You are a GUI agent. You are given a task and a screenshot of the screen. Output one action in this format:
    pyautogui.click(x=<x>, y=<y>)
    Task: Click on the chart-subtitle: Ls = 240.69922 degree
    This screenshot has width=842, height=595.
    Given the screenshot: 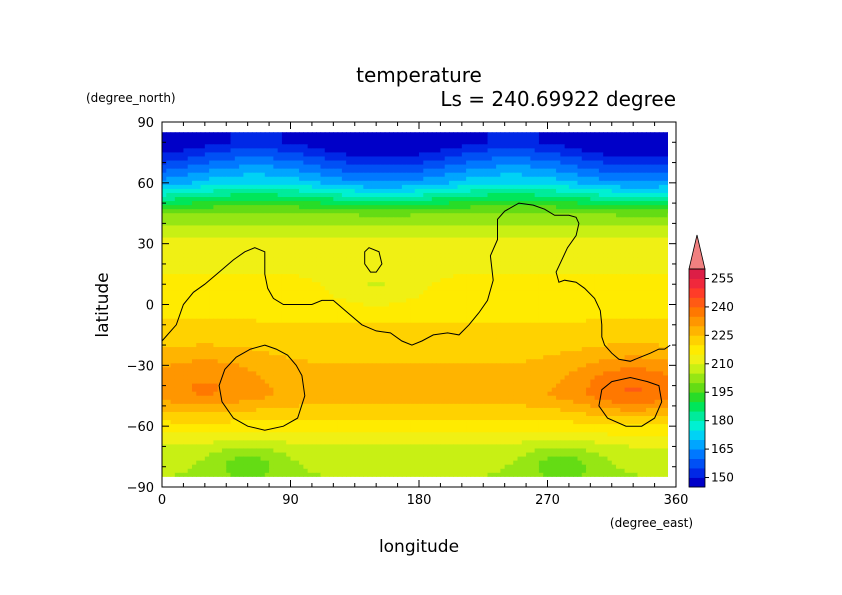 What is the action you would take?
    pyautogui.click(x=558, y=99)
    